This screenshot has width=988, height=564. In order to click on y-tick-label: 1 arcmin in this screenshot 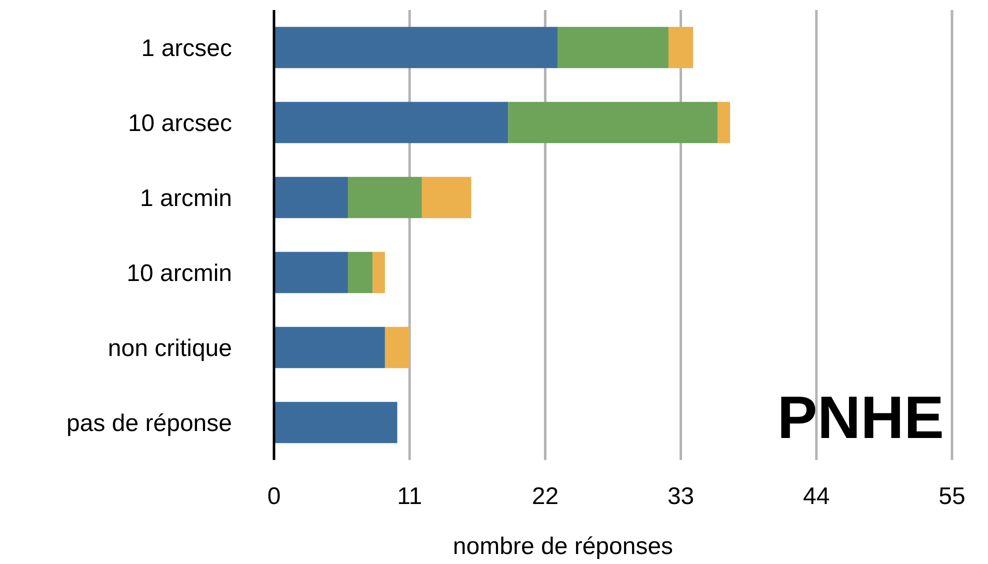, I will do `click(186, 198)`.